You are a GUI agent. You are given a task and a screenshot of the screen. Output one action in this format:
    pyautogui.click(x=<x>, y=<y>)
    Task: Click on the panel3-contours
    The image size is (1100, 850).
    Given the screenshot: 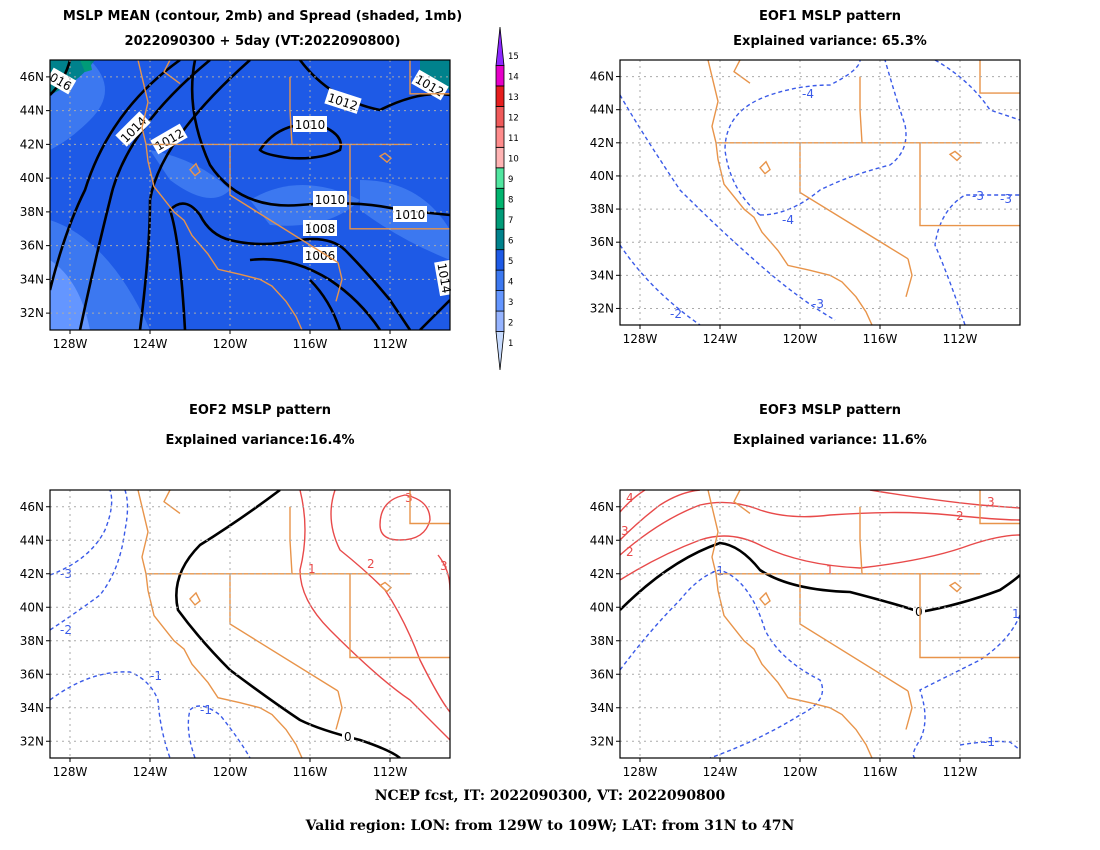 What is the action you would take?
    pyautogui.click(x=250, y=624)
    